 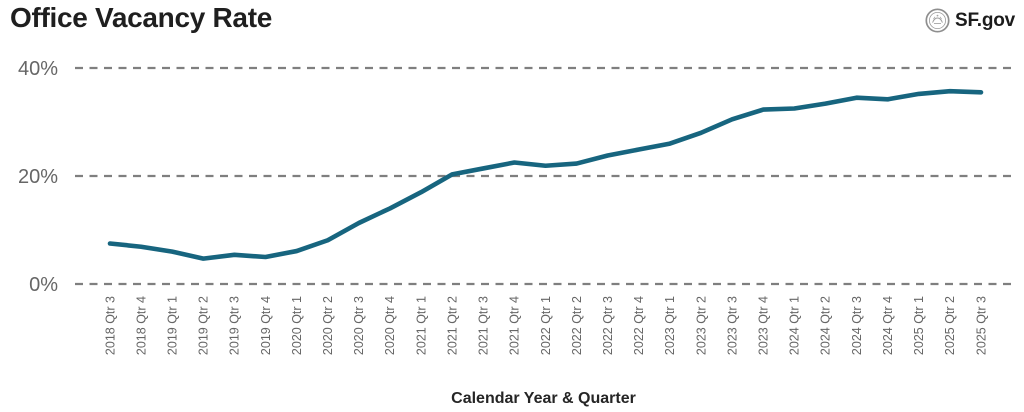 I want to click on x-axis-tick-label: 2023 Qtr 3, so click(x=732, y=325).